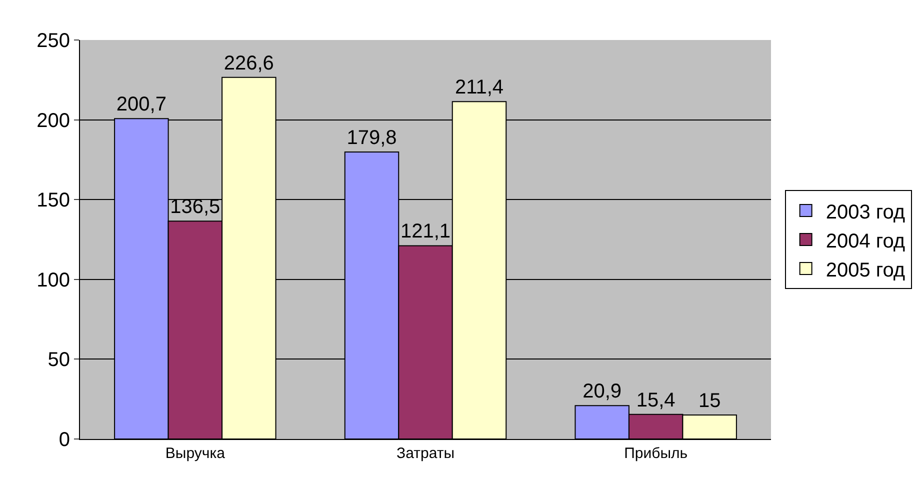 The image size is (924, 489). Describe the element at coordinates (141, 105) in the screenshot. I see `data-label: 200,7` at that location.